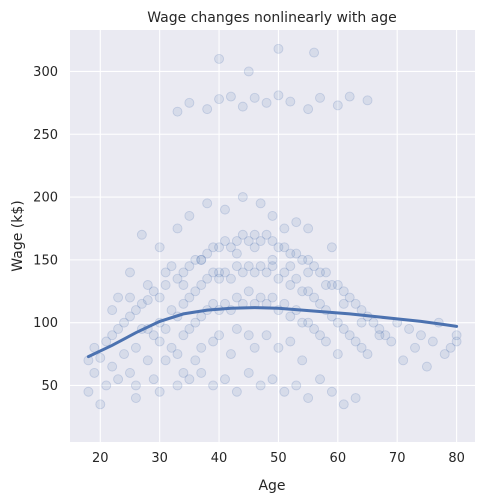 The image size is (484, 503). I want to click on y-tick-label: 200, so click(45, 198).